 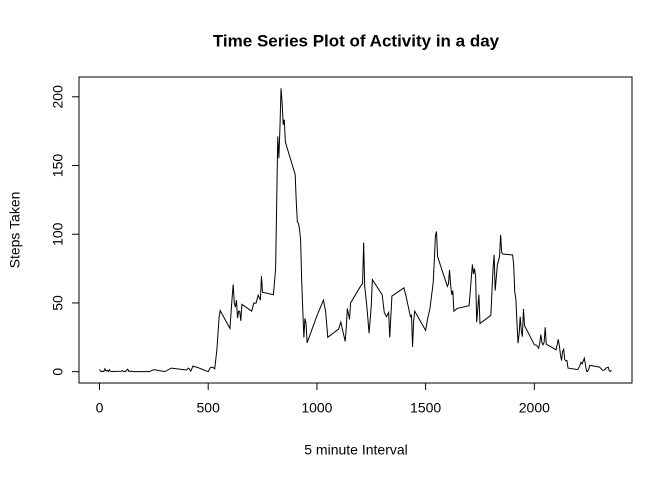 I want to click on y-tick-label: 150, so click(x=58, y=166).